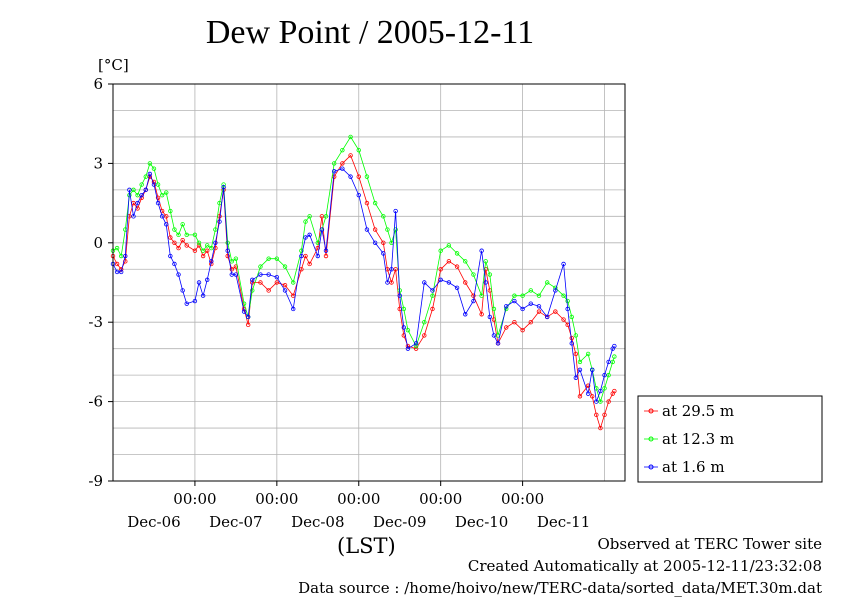  What do you see at coordinates (276, 499) in the screenshot?
I see `x-tick-time-label: 00:00` at bounding box center [276, 499].